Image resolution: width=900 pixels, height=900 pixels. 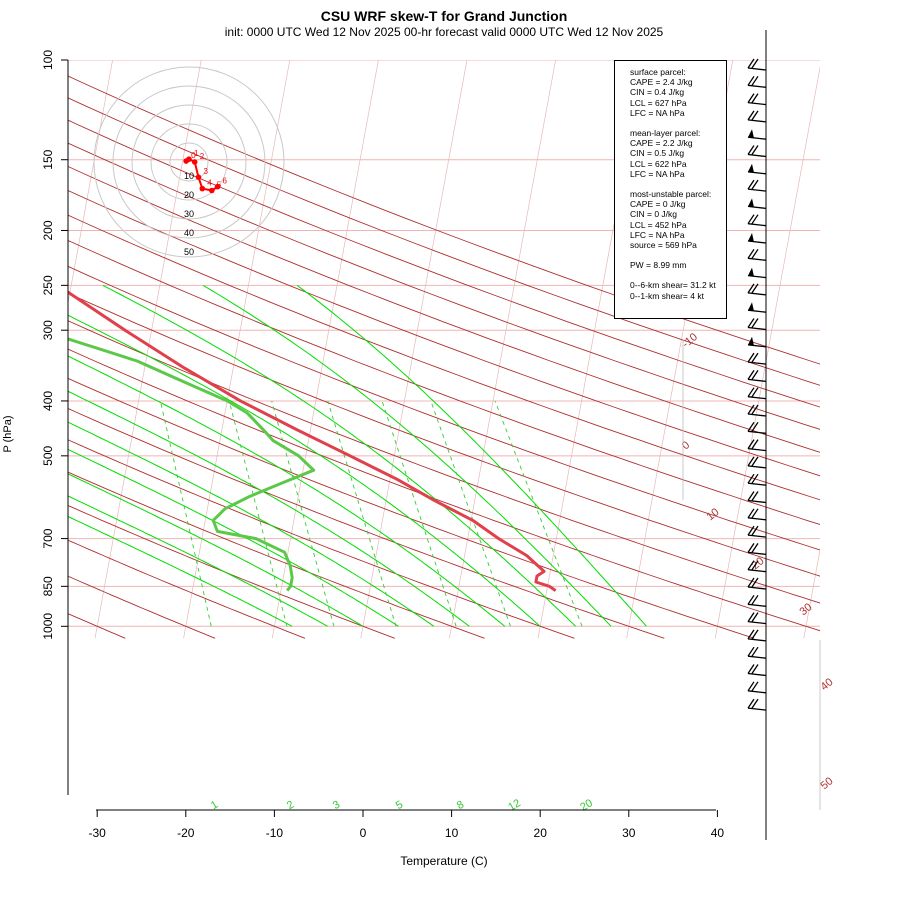 I want to click on hodograph-point-label: 3, so click(x=206, y=171).